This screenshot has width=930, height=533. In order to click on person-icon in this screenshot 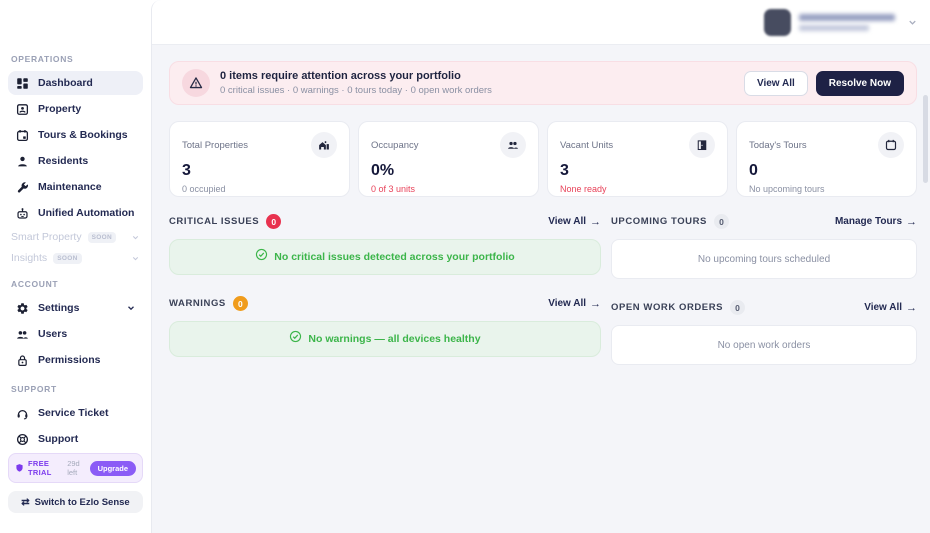, I will do `click(22, 161)`.